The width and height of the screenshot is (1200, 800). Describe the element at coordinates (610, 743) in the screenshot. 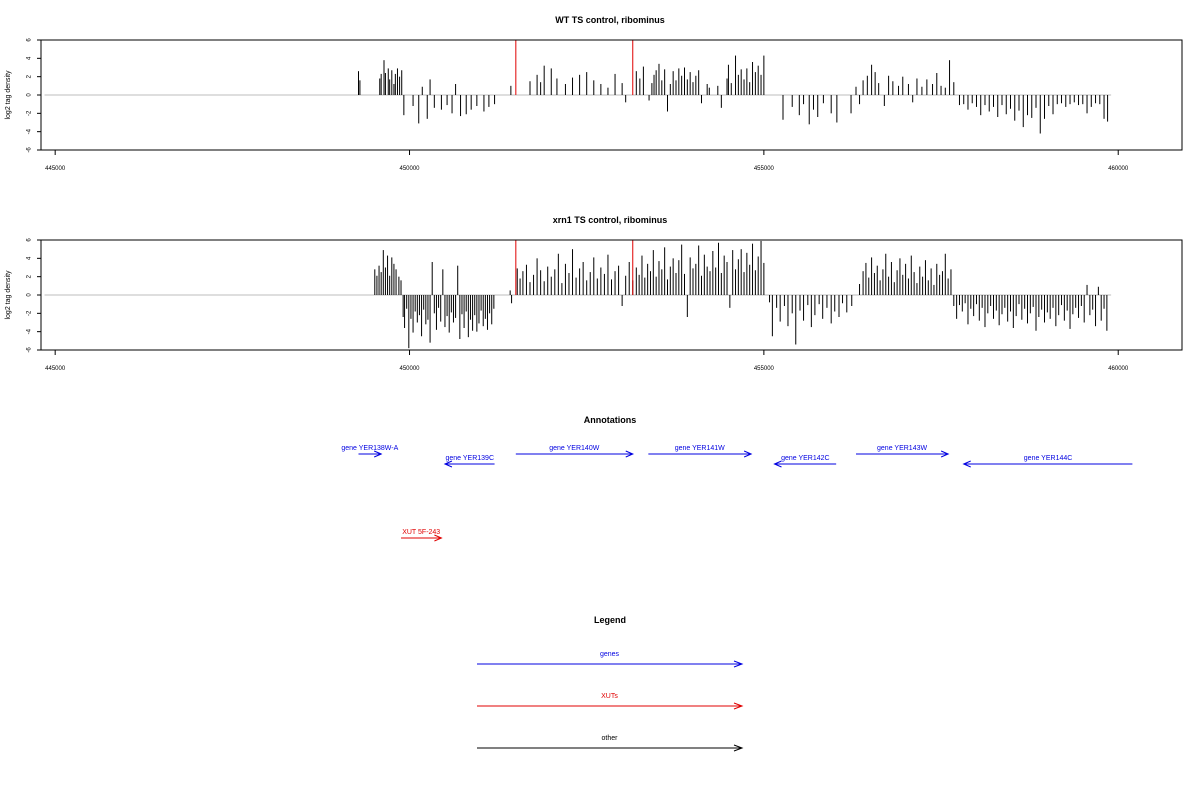

I see `legend-item: other` at that location.